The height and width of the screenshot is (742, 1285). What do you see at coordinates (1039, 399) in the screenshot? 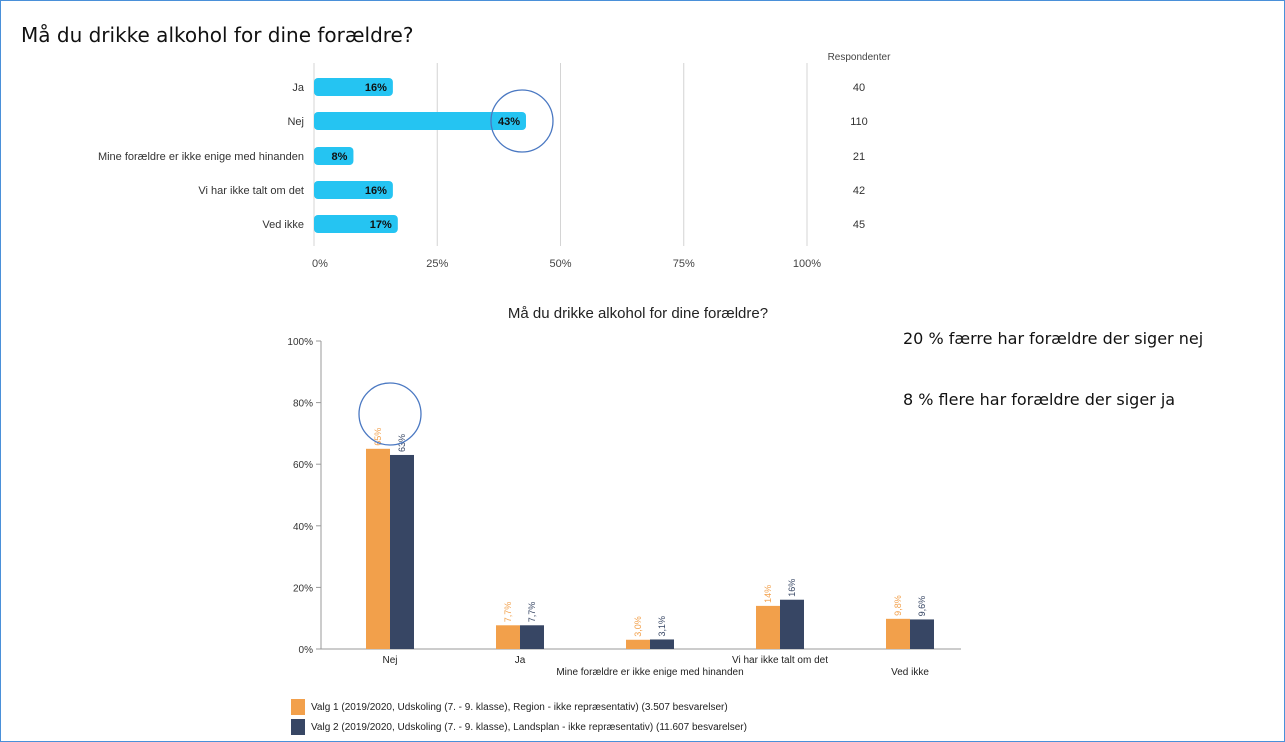
I see `annotation-note-more-yes: 8 % flere har forældre der siger ja` at bounding box center [1039, 399].